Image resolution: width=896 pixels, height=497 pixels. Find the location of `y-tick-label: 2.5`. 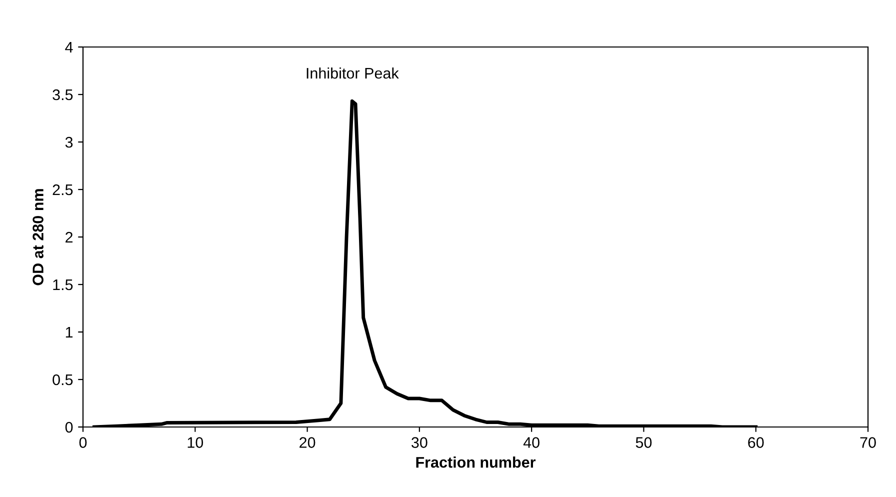

y-tick-label: 2.5 is located at coordinates (62, 190).